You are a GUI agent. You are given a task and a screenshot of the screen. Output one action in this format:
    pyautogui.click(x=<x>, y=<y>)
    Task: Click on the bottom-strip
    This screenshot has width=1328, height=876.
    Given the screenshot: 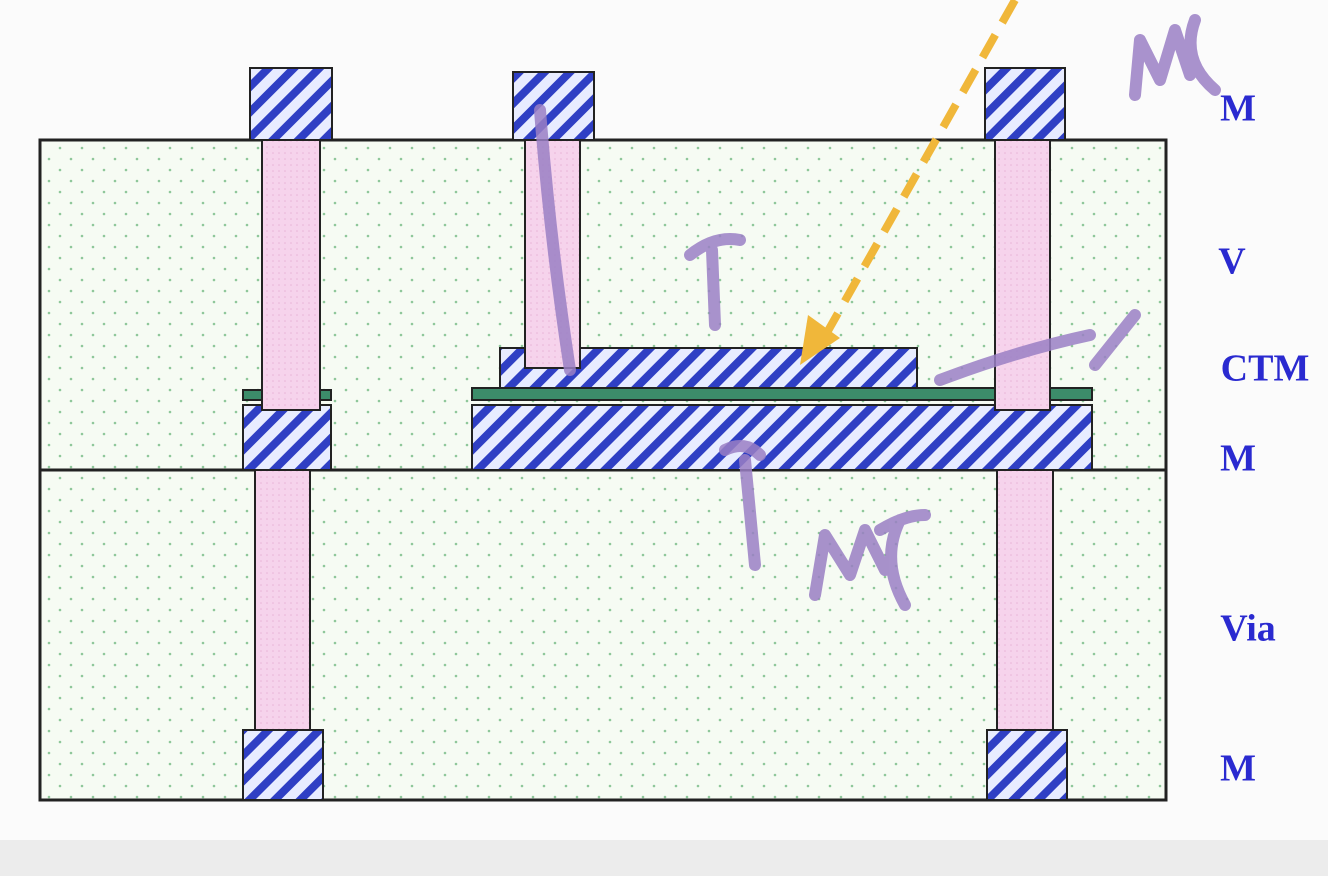 What is the action you would take?
    pyautogui.click(x=664, y=858)
    